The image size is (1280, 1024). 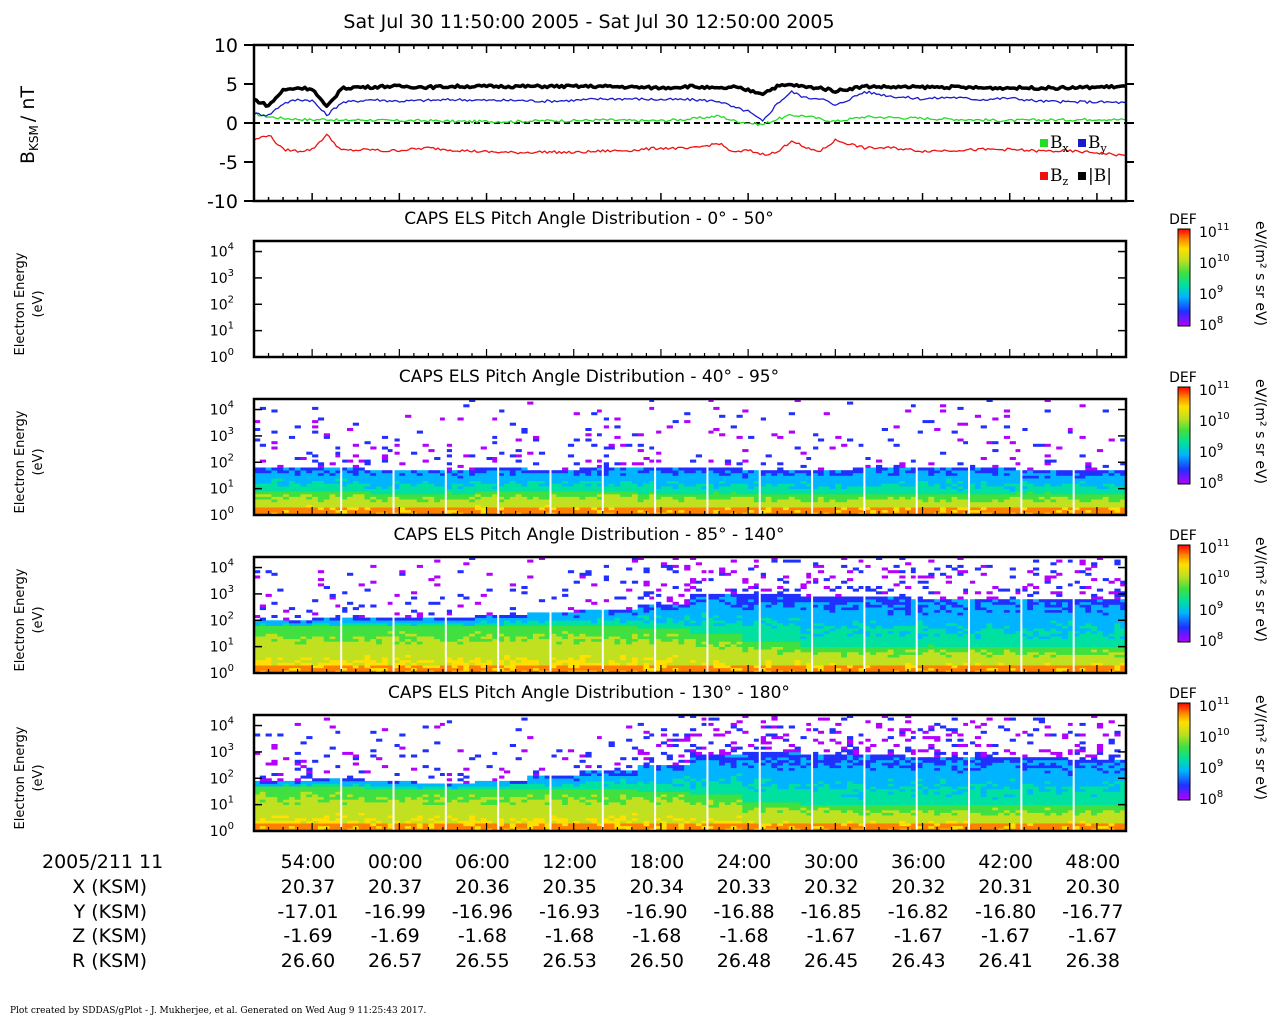 I want to click on legend-swatch-x, so click(x=1044, y=143).